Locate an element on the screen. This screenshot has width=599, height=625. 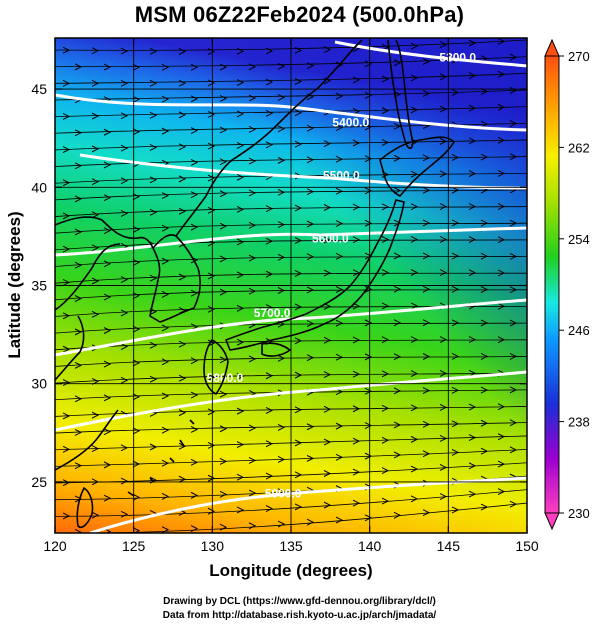
lon-tick-label: 120 is located at coordinates (55, 546).